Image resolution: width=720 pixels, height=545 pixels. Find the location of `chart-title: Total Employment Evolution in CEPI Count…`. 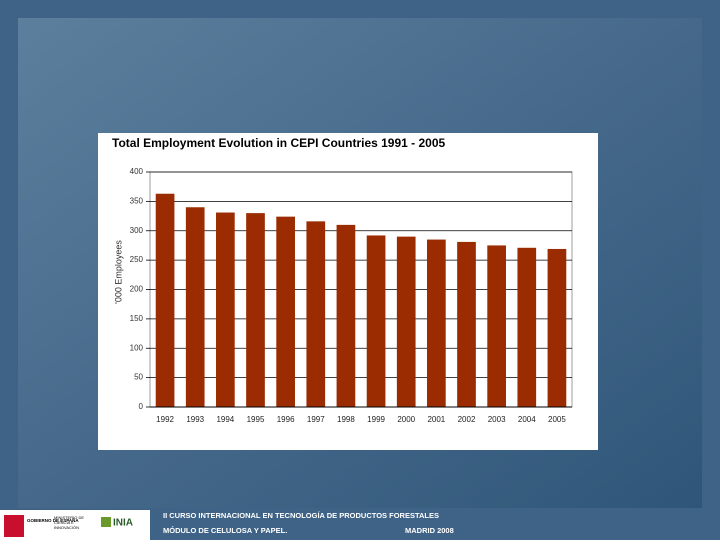

chart-title: Total Employment Evolution in CEPI Count… is located at coordinates (279, 143).